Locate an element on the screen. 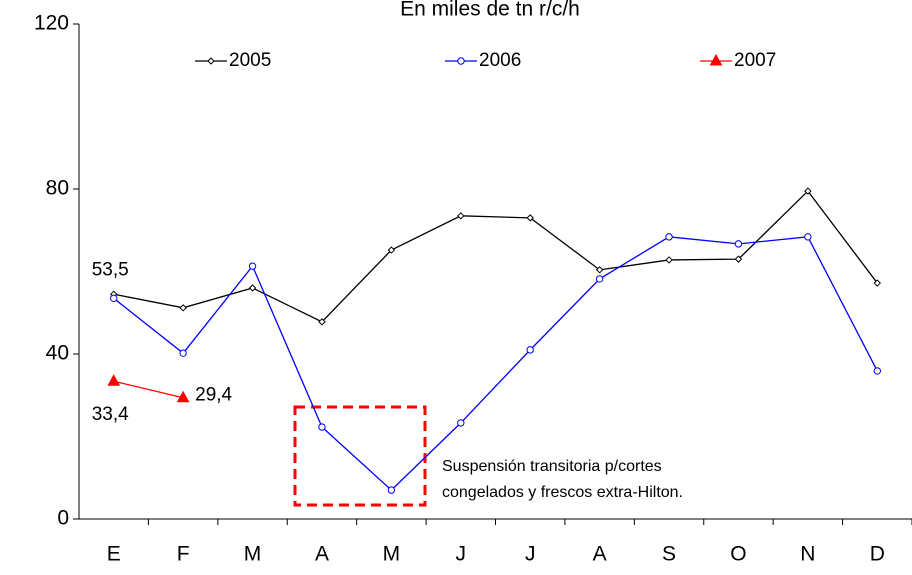  x-tick-label: O is located at coordinates (738, 554).